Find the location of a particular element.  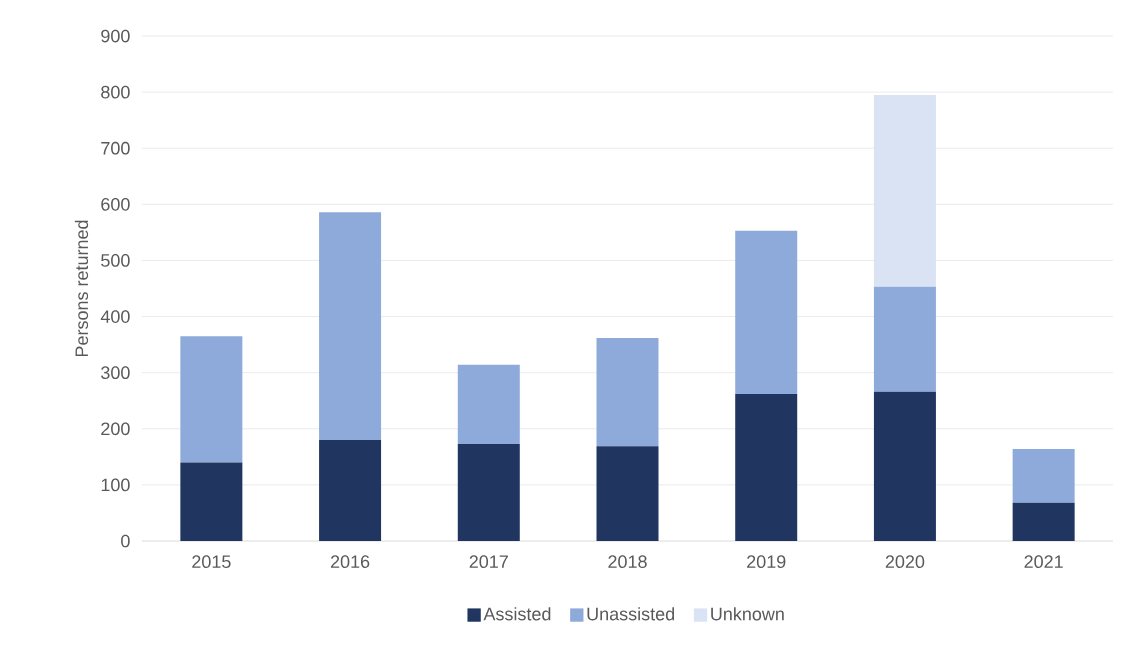

y-tick-label: 700 is located at coordinates (115, 148).